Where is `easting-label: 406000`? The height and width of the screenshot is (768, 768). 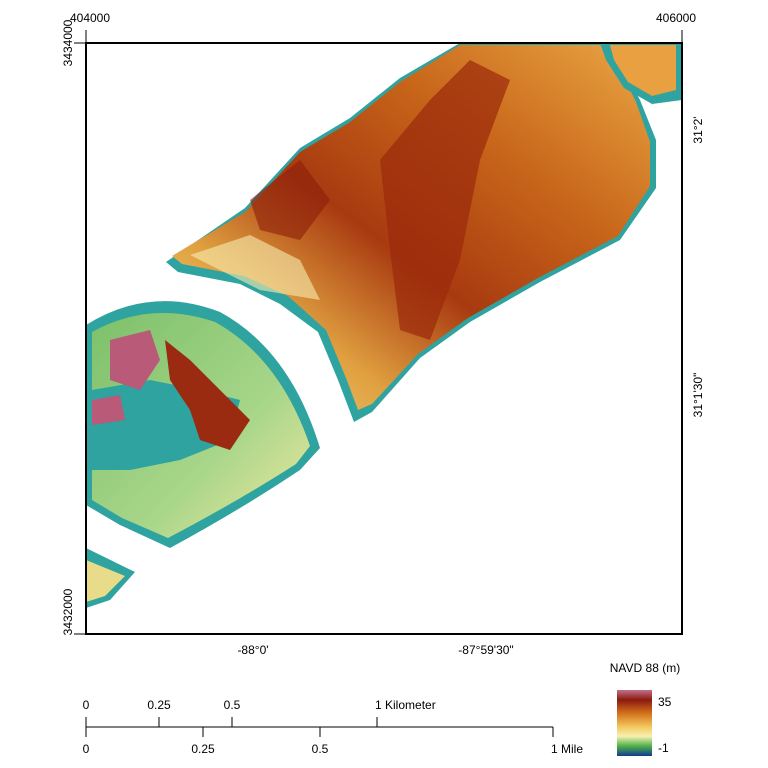
easting-label: 406000 is located at coordinates (676, 18).